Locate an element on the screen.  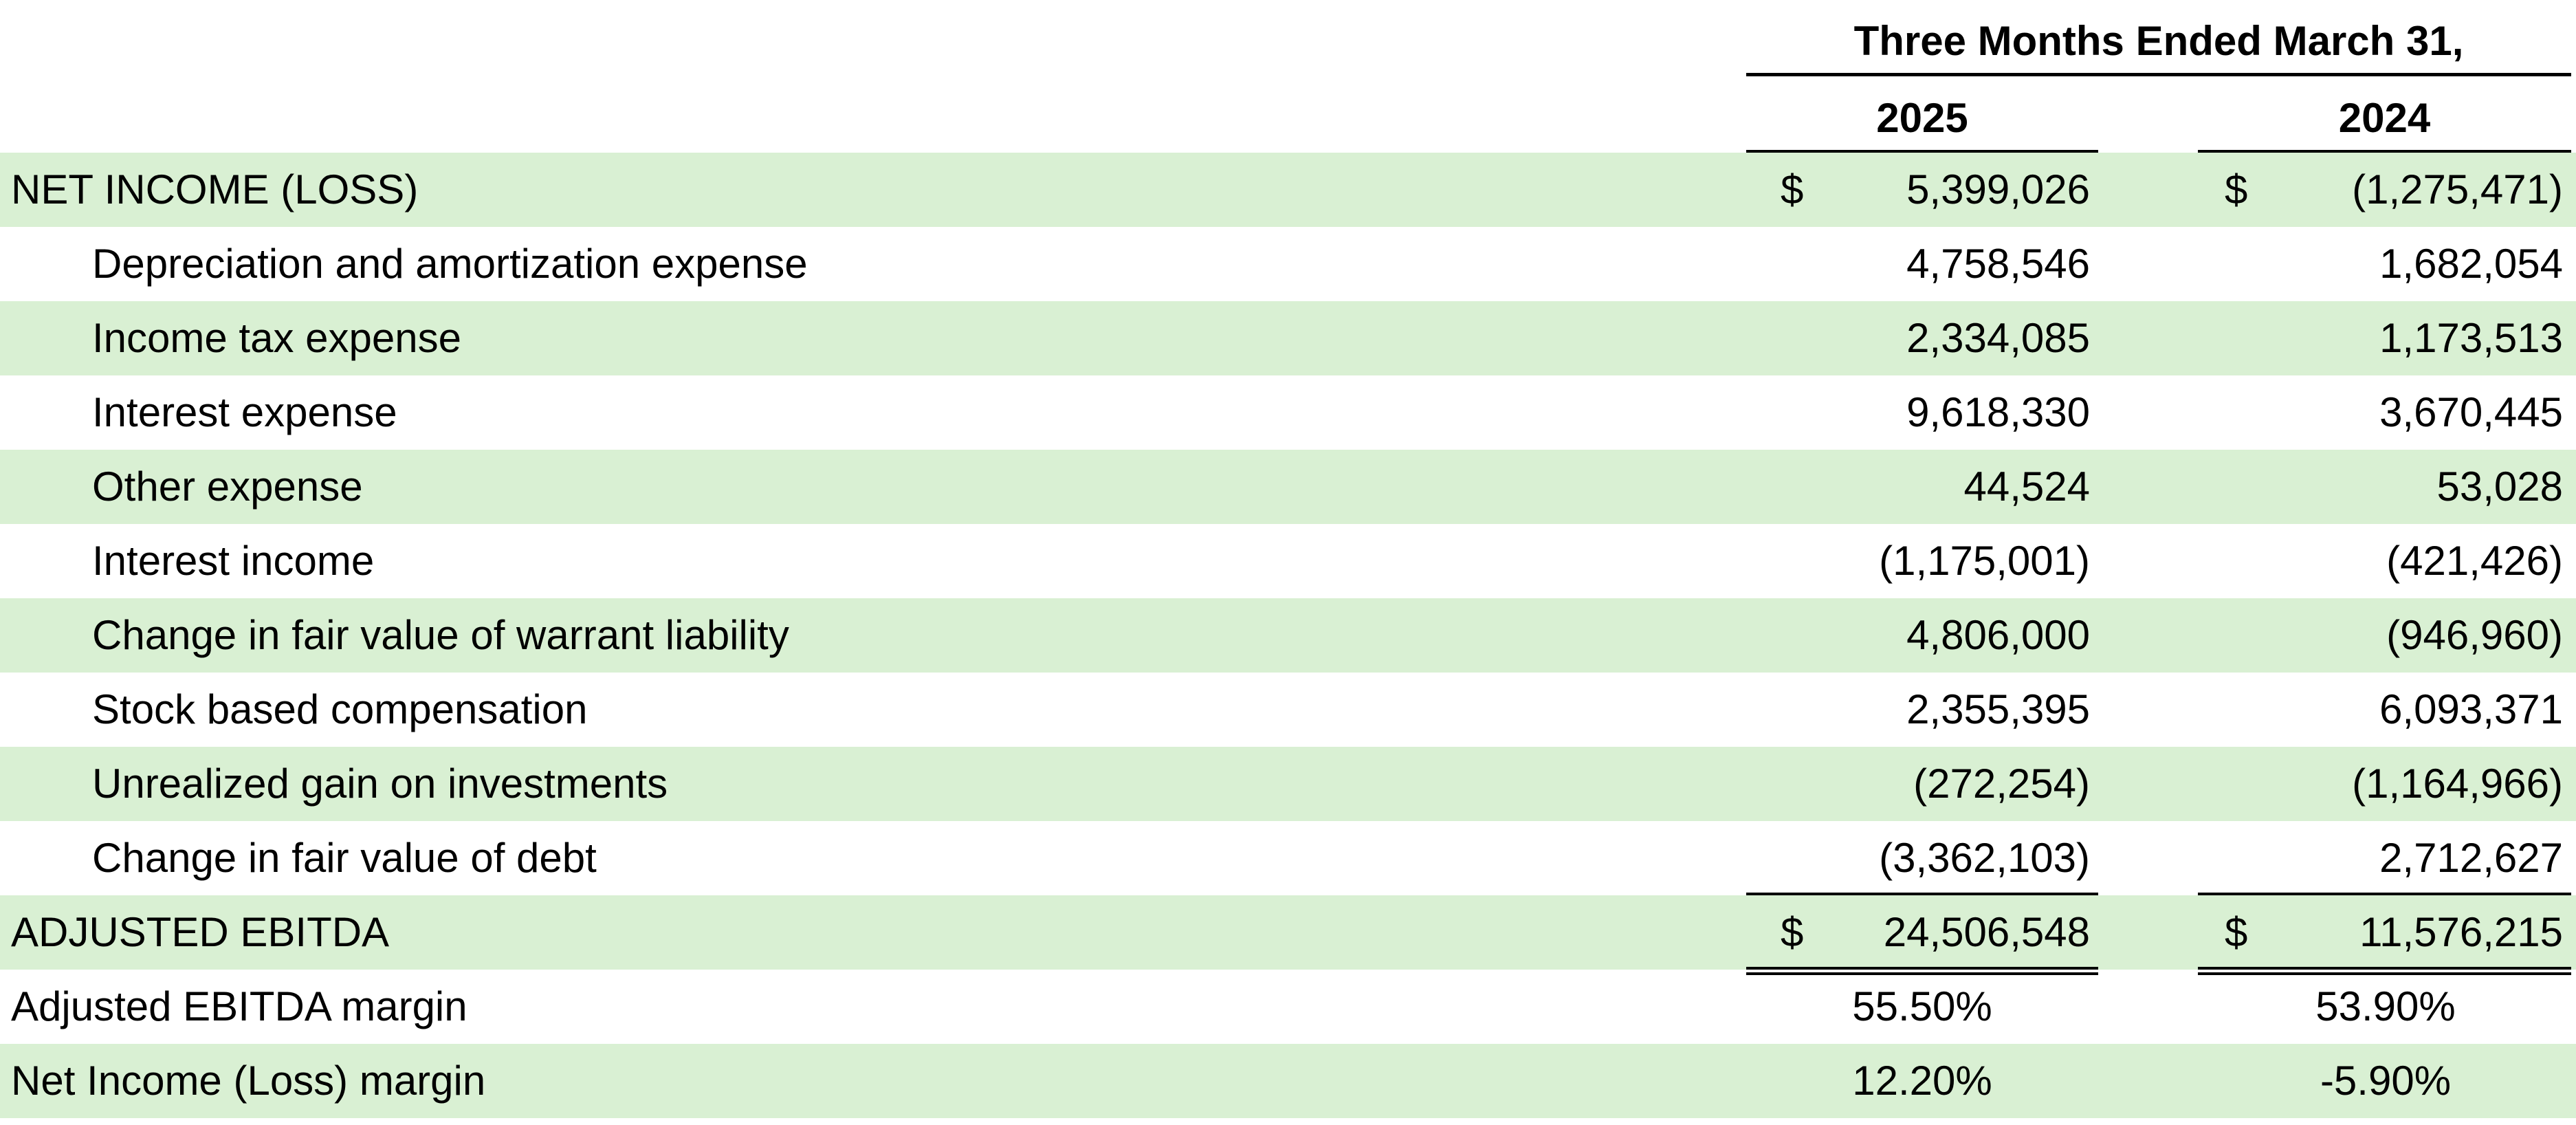
cell-value: (1,164,966) is located at coordinates (2457, 784).